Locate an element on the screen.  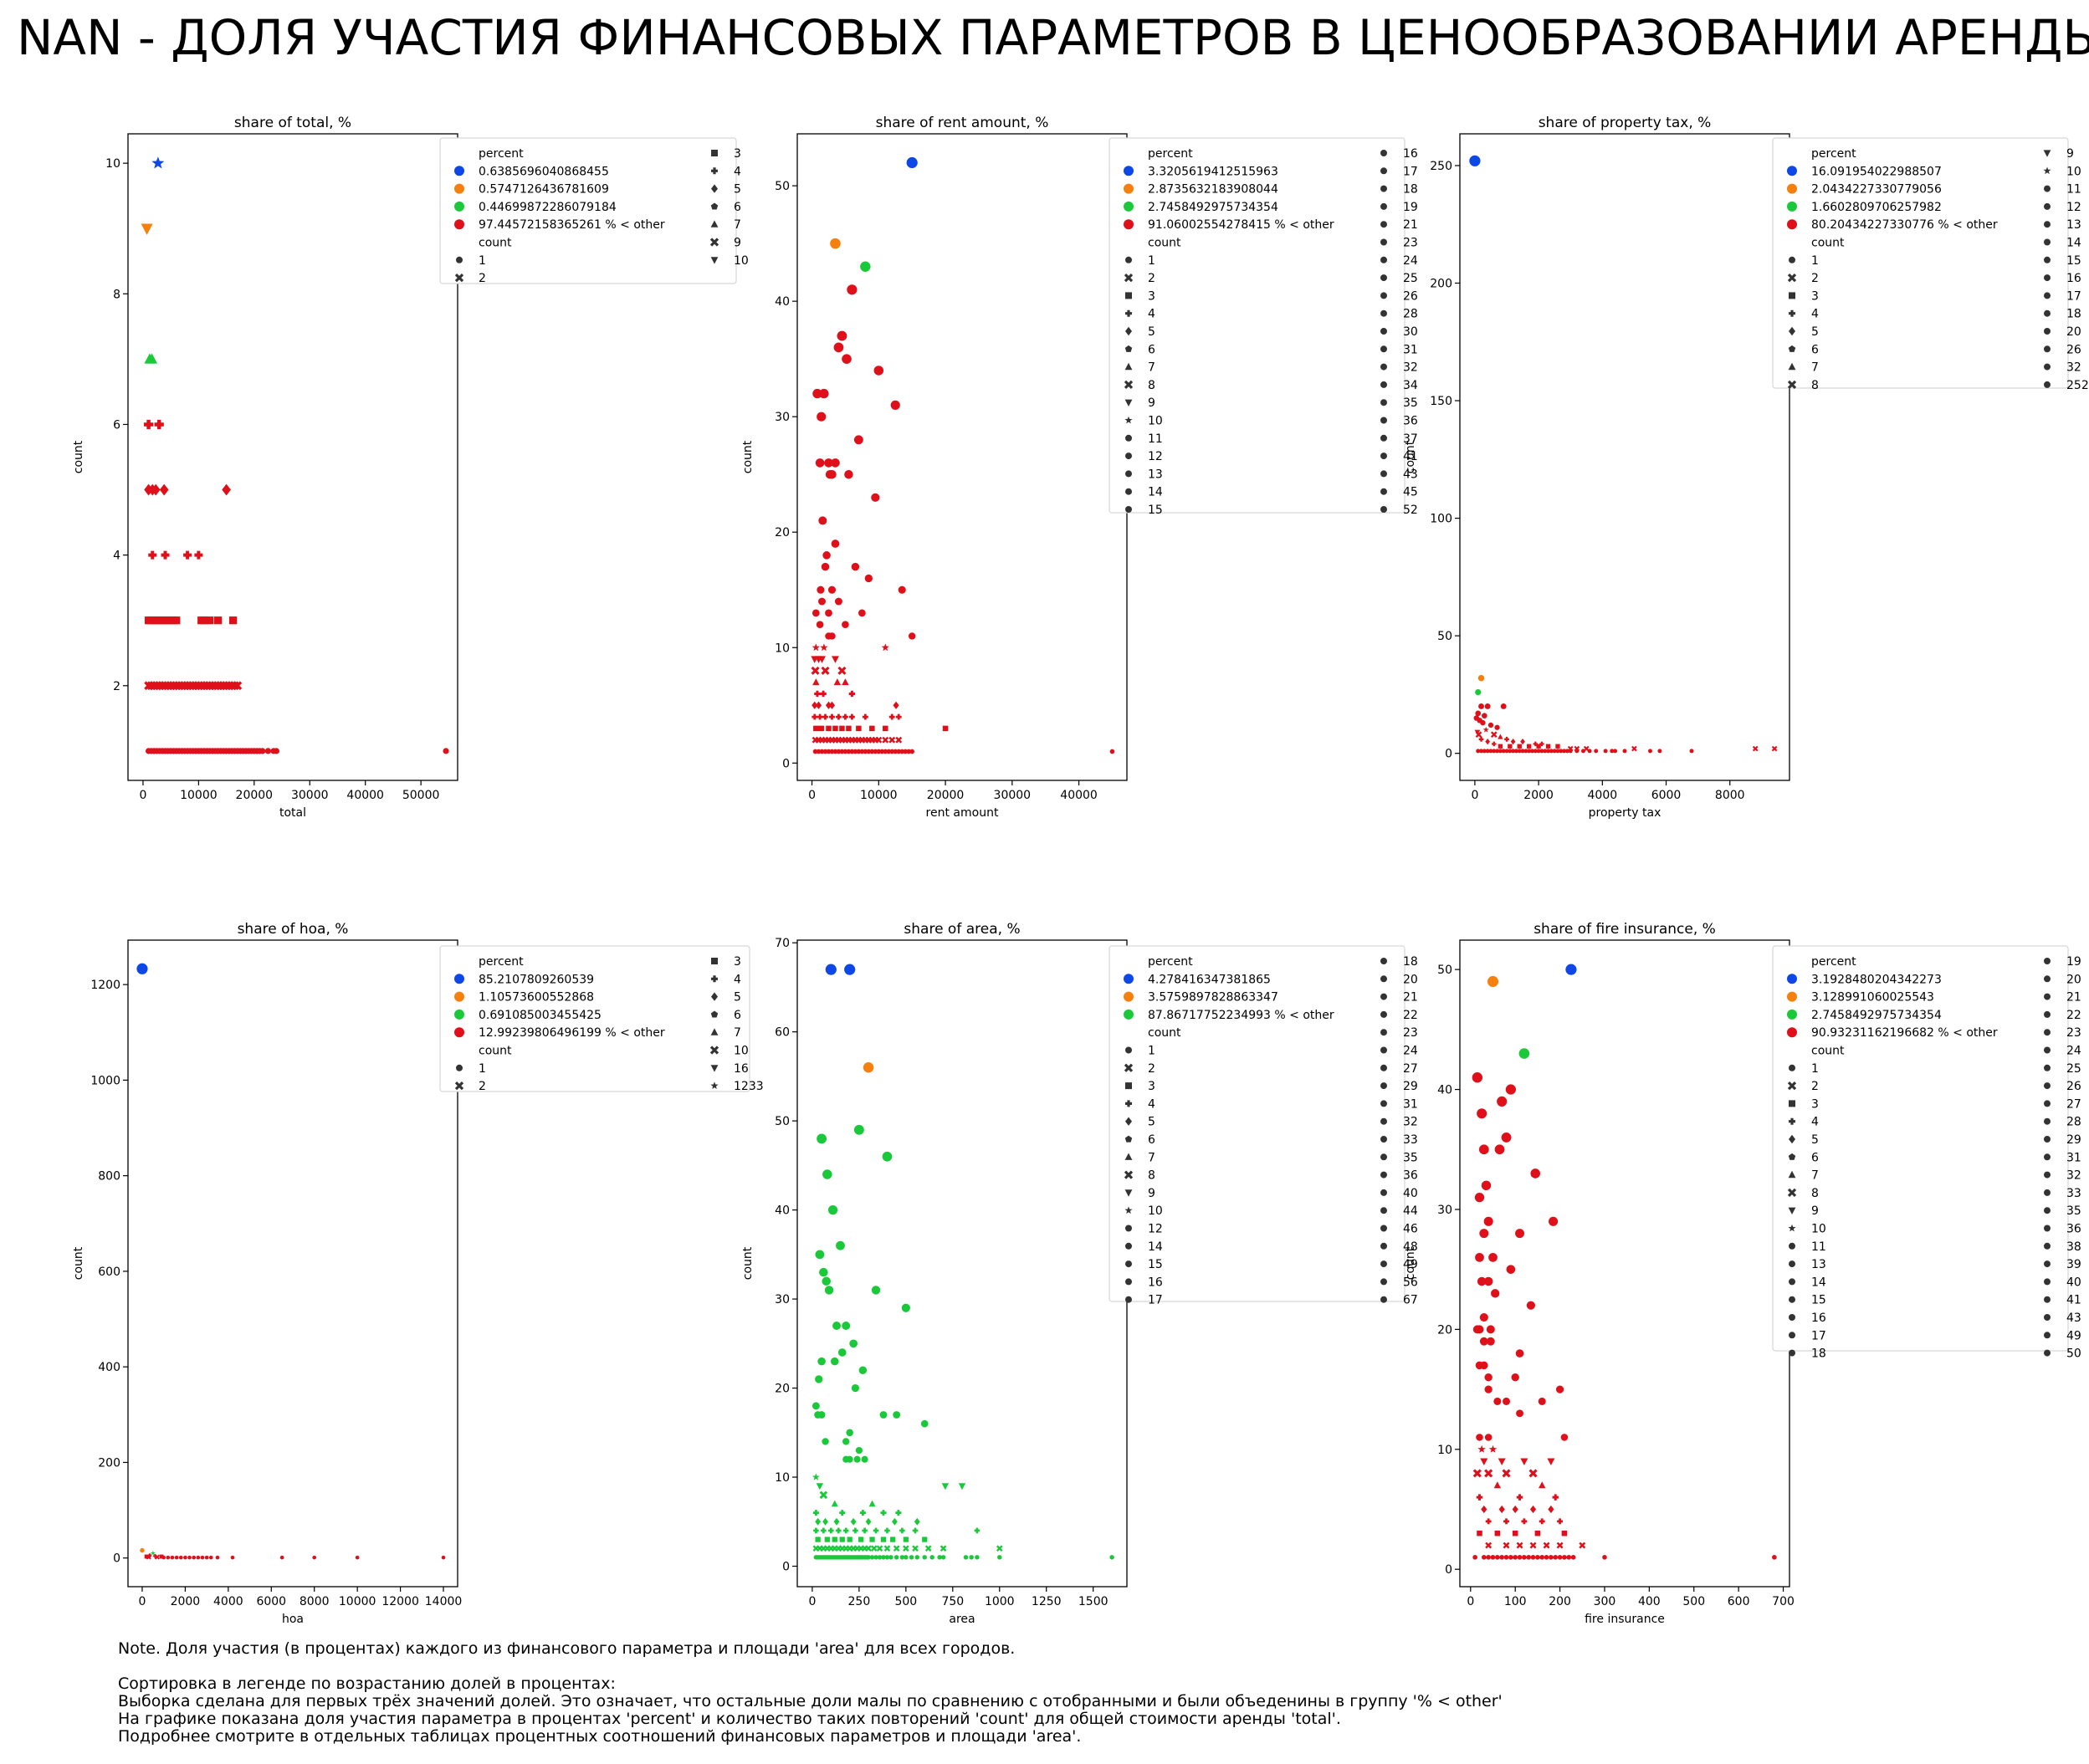
x-tick-label: 0 is located at coordinates (142, 795).